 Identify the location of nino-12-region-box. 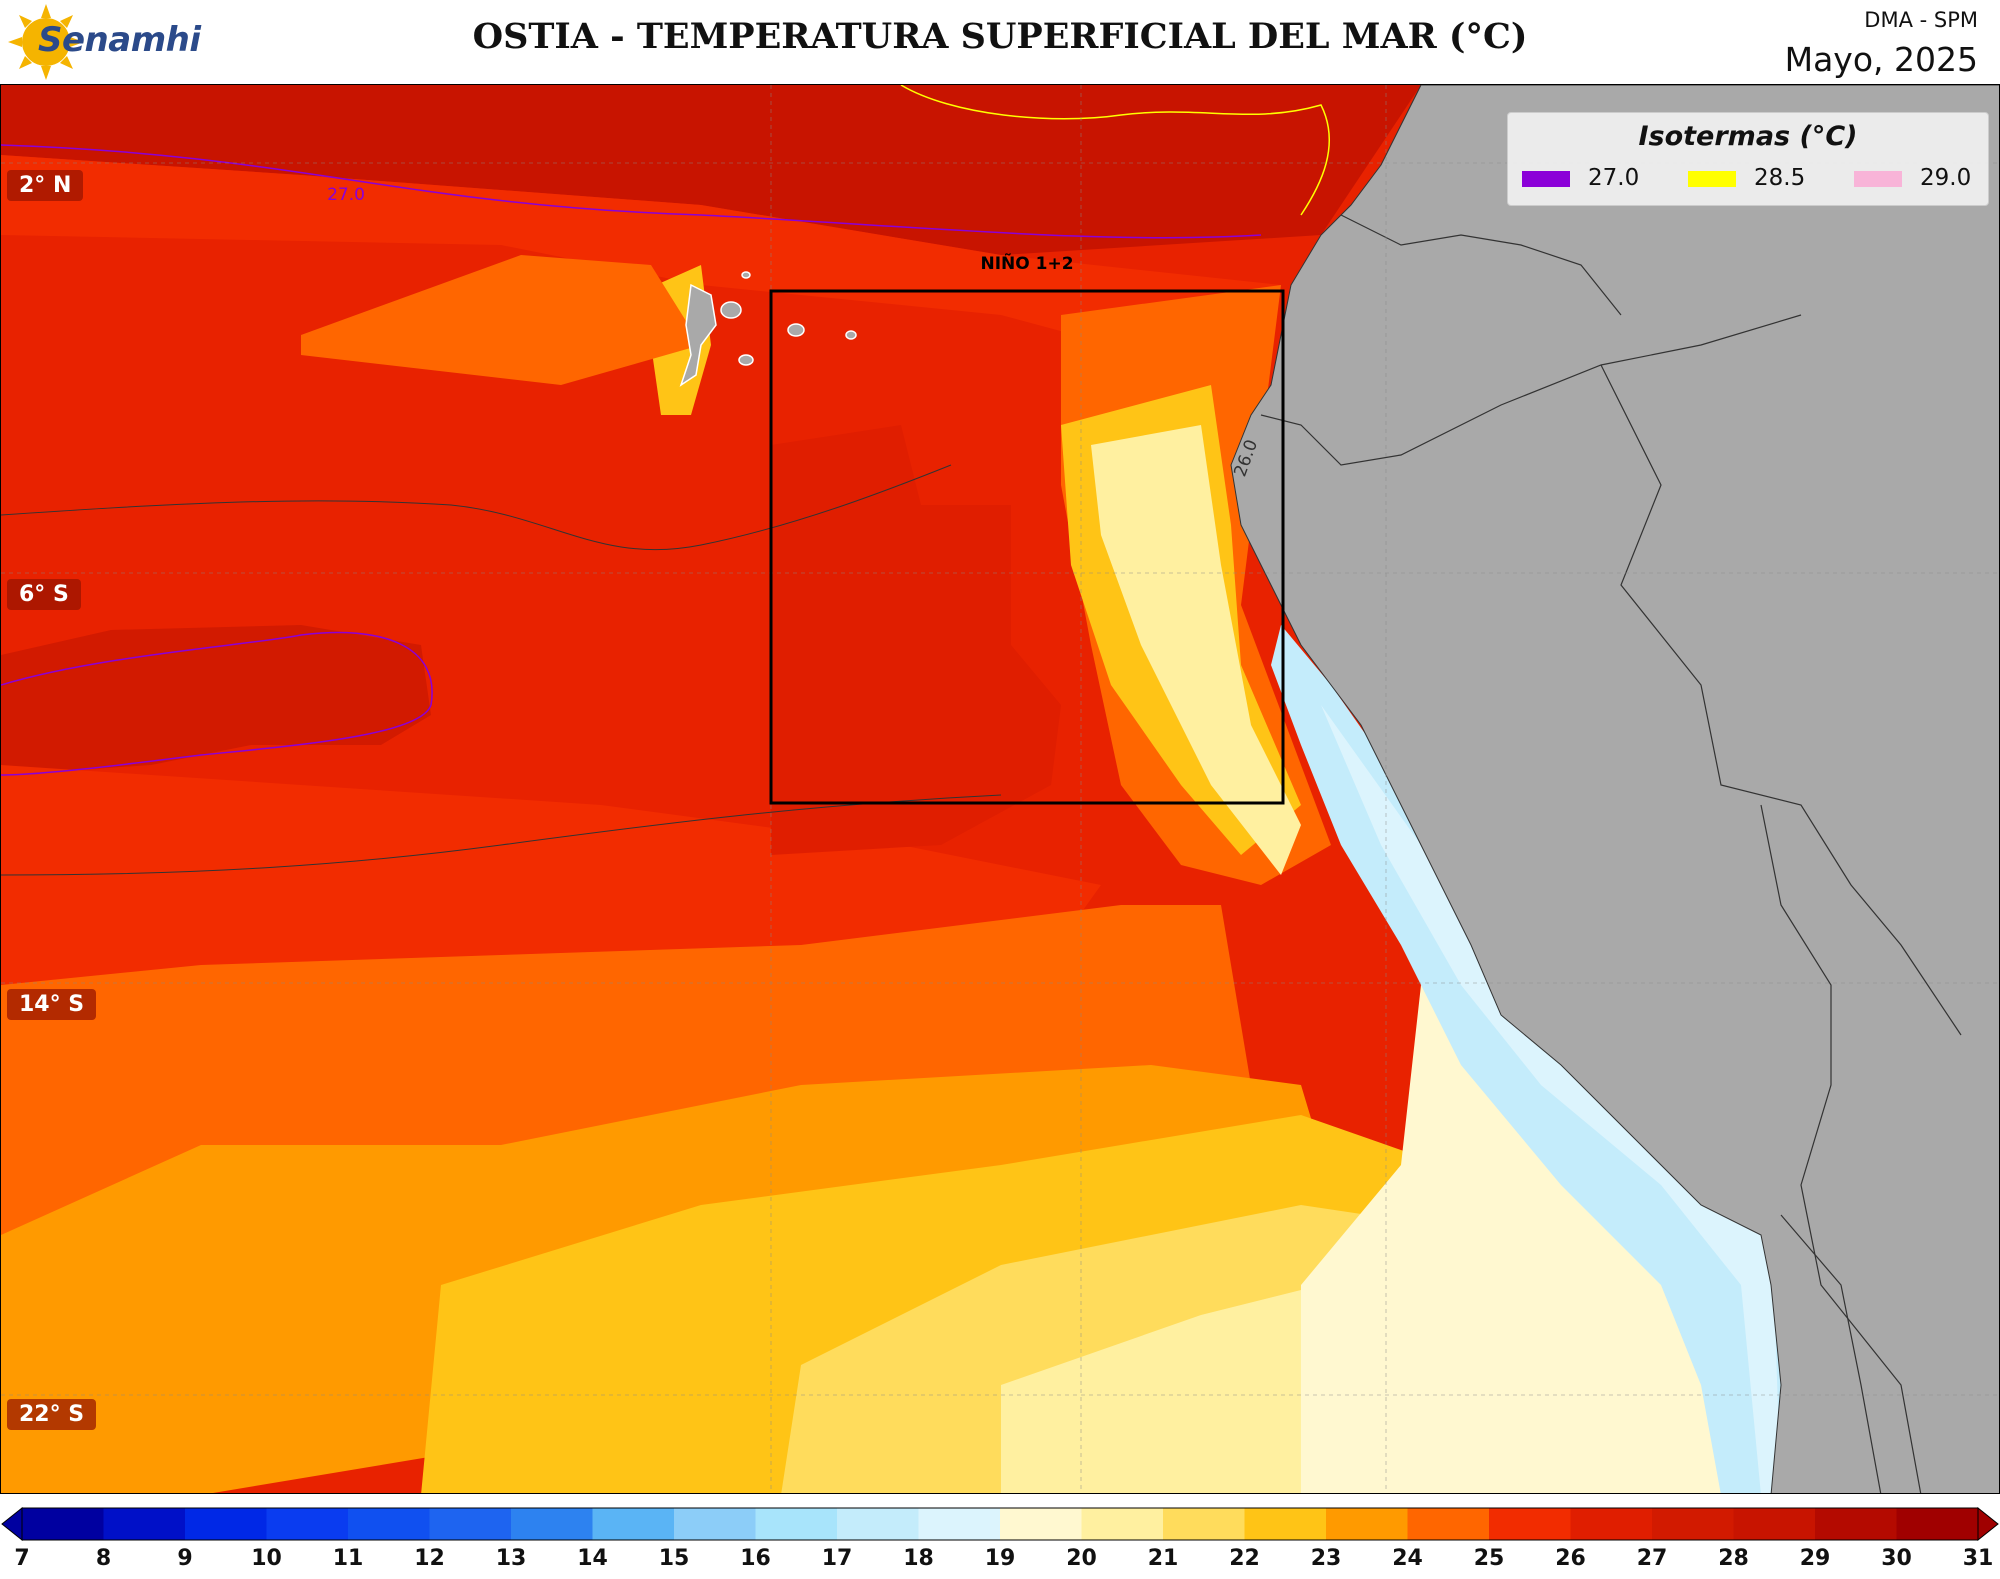
(1027, 547).